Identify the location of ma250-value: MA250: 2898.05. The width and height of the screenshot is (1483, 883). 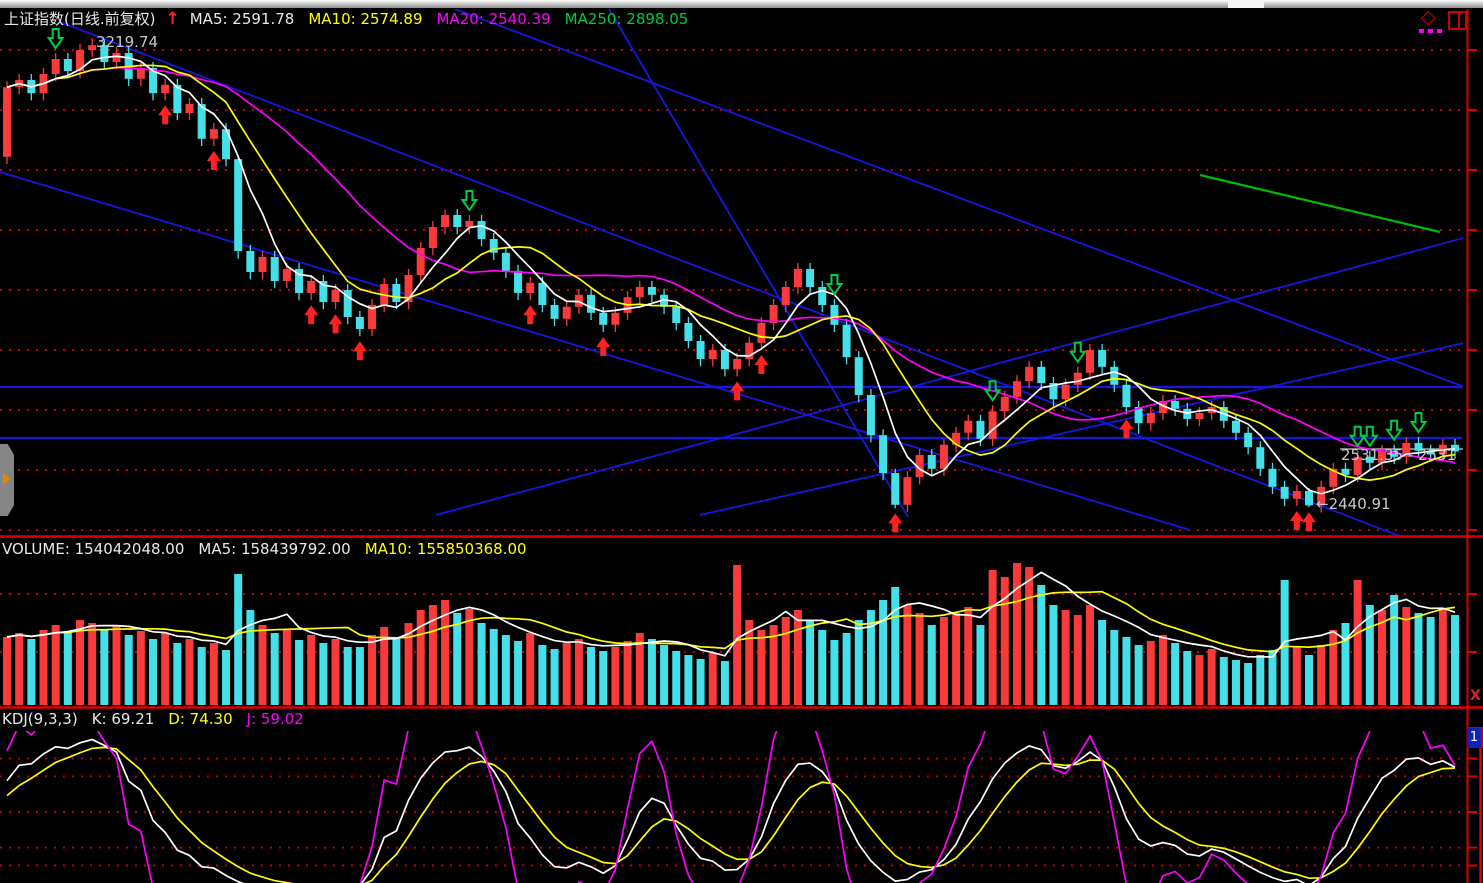
(626, 19).